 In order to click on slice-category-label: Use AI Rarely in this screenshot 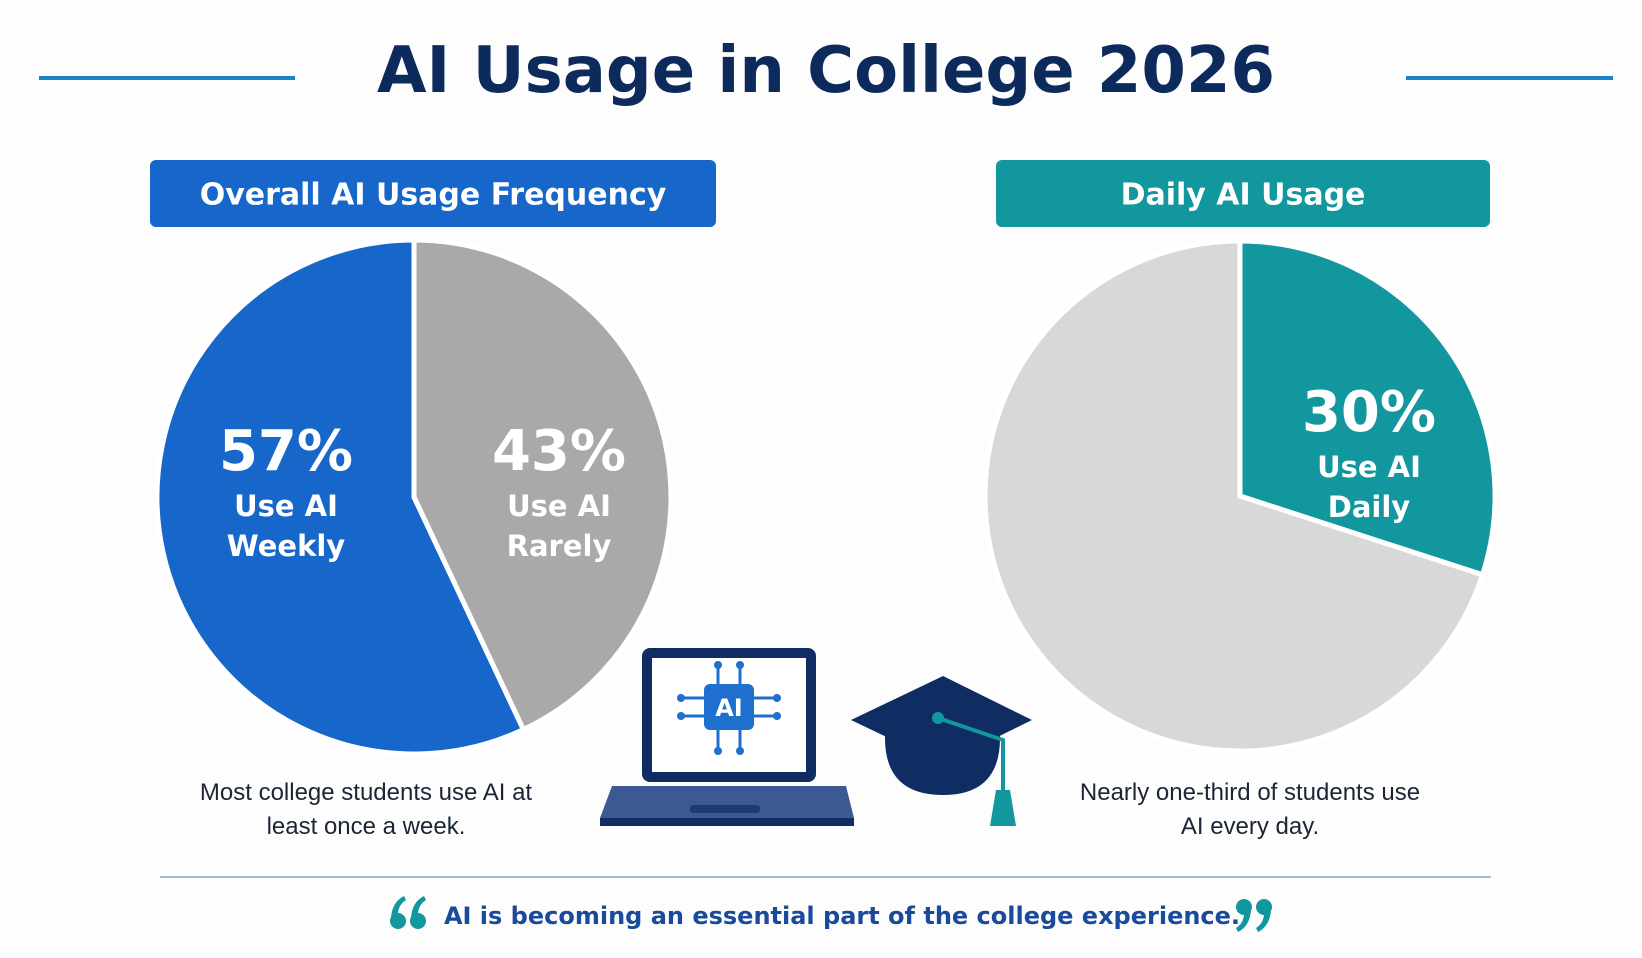, I will do `click(559, 526)`.